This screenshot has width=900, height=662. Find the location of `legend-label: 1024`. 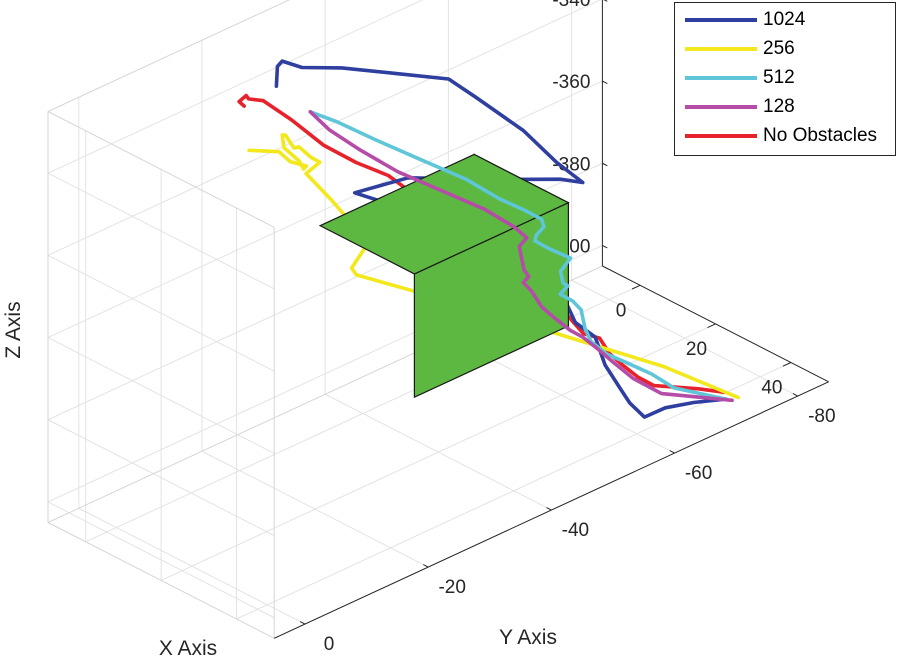

legend-label: 1024 is located at coordinates (784, 19).